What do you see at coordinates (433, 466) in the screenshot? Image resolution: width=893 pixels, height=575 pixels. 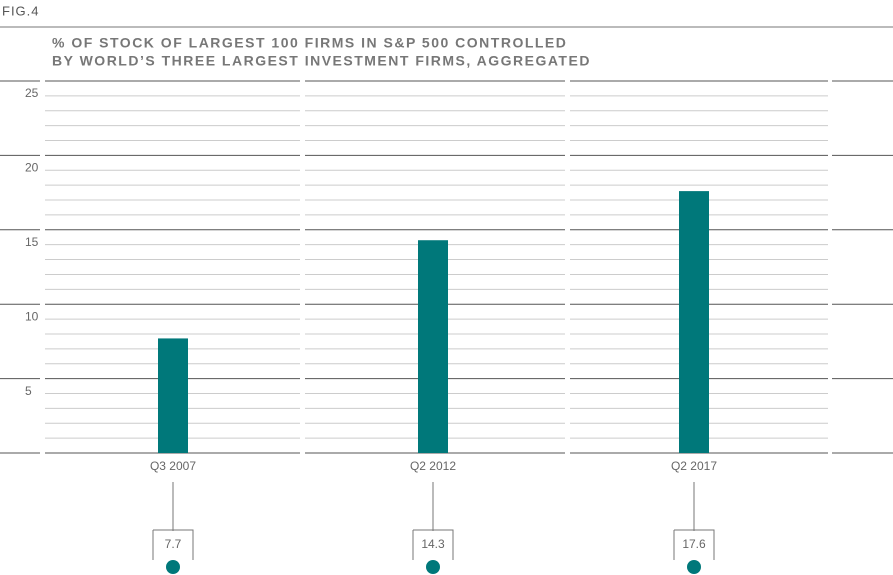 I see `x-tick-label: Q2 2012` at bounding box center [433, 466].